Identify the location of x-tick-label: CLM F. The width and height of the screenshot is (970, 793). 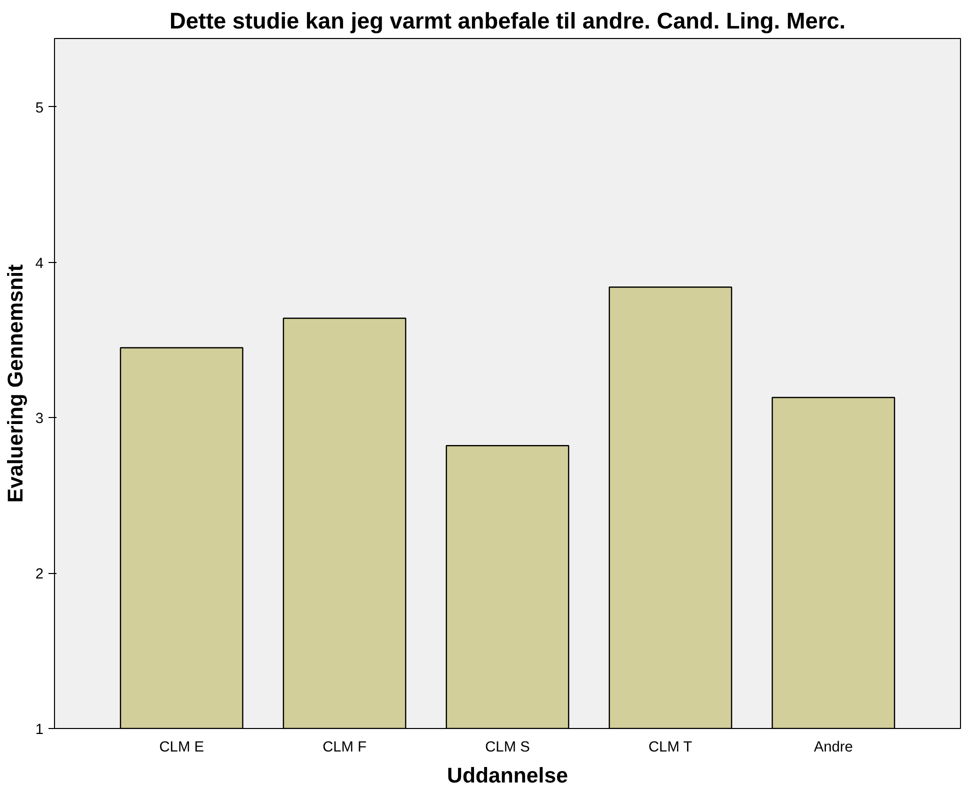
(344, 748).